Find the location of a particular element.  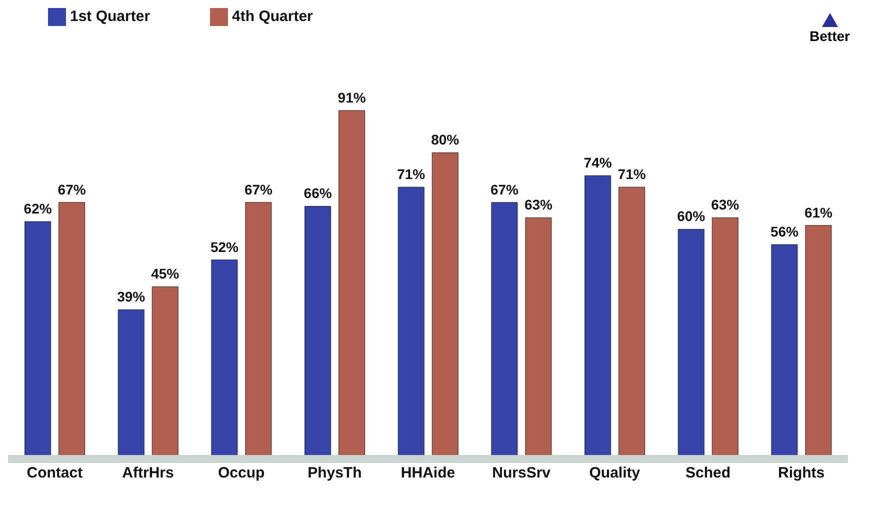

legend-label: 1st Quarter is located at coordinates (110, 16).